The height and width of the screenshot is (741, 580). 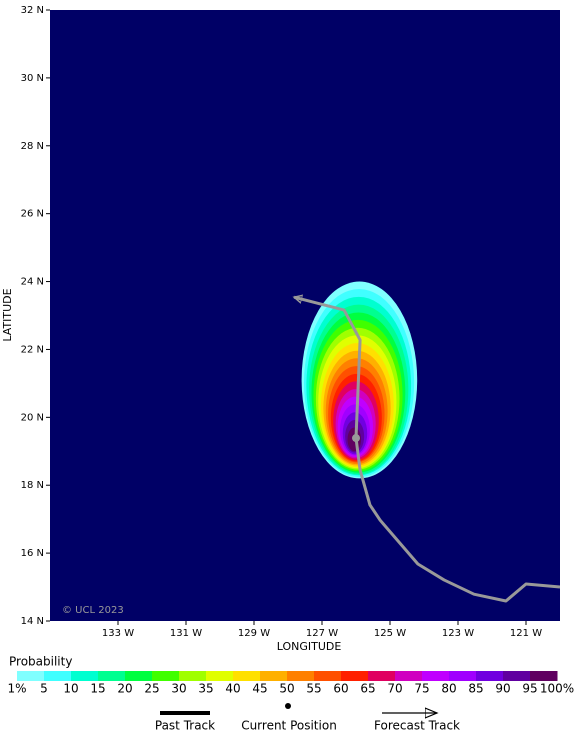 I want to click on colorbar-label: 65, so click(x=367, y=689).